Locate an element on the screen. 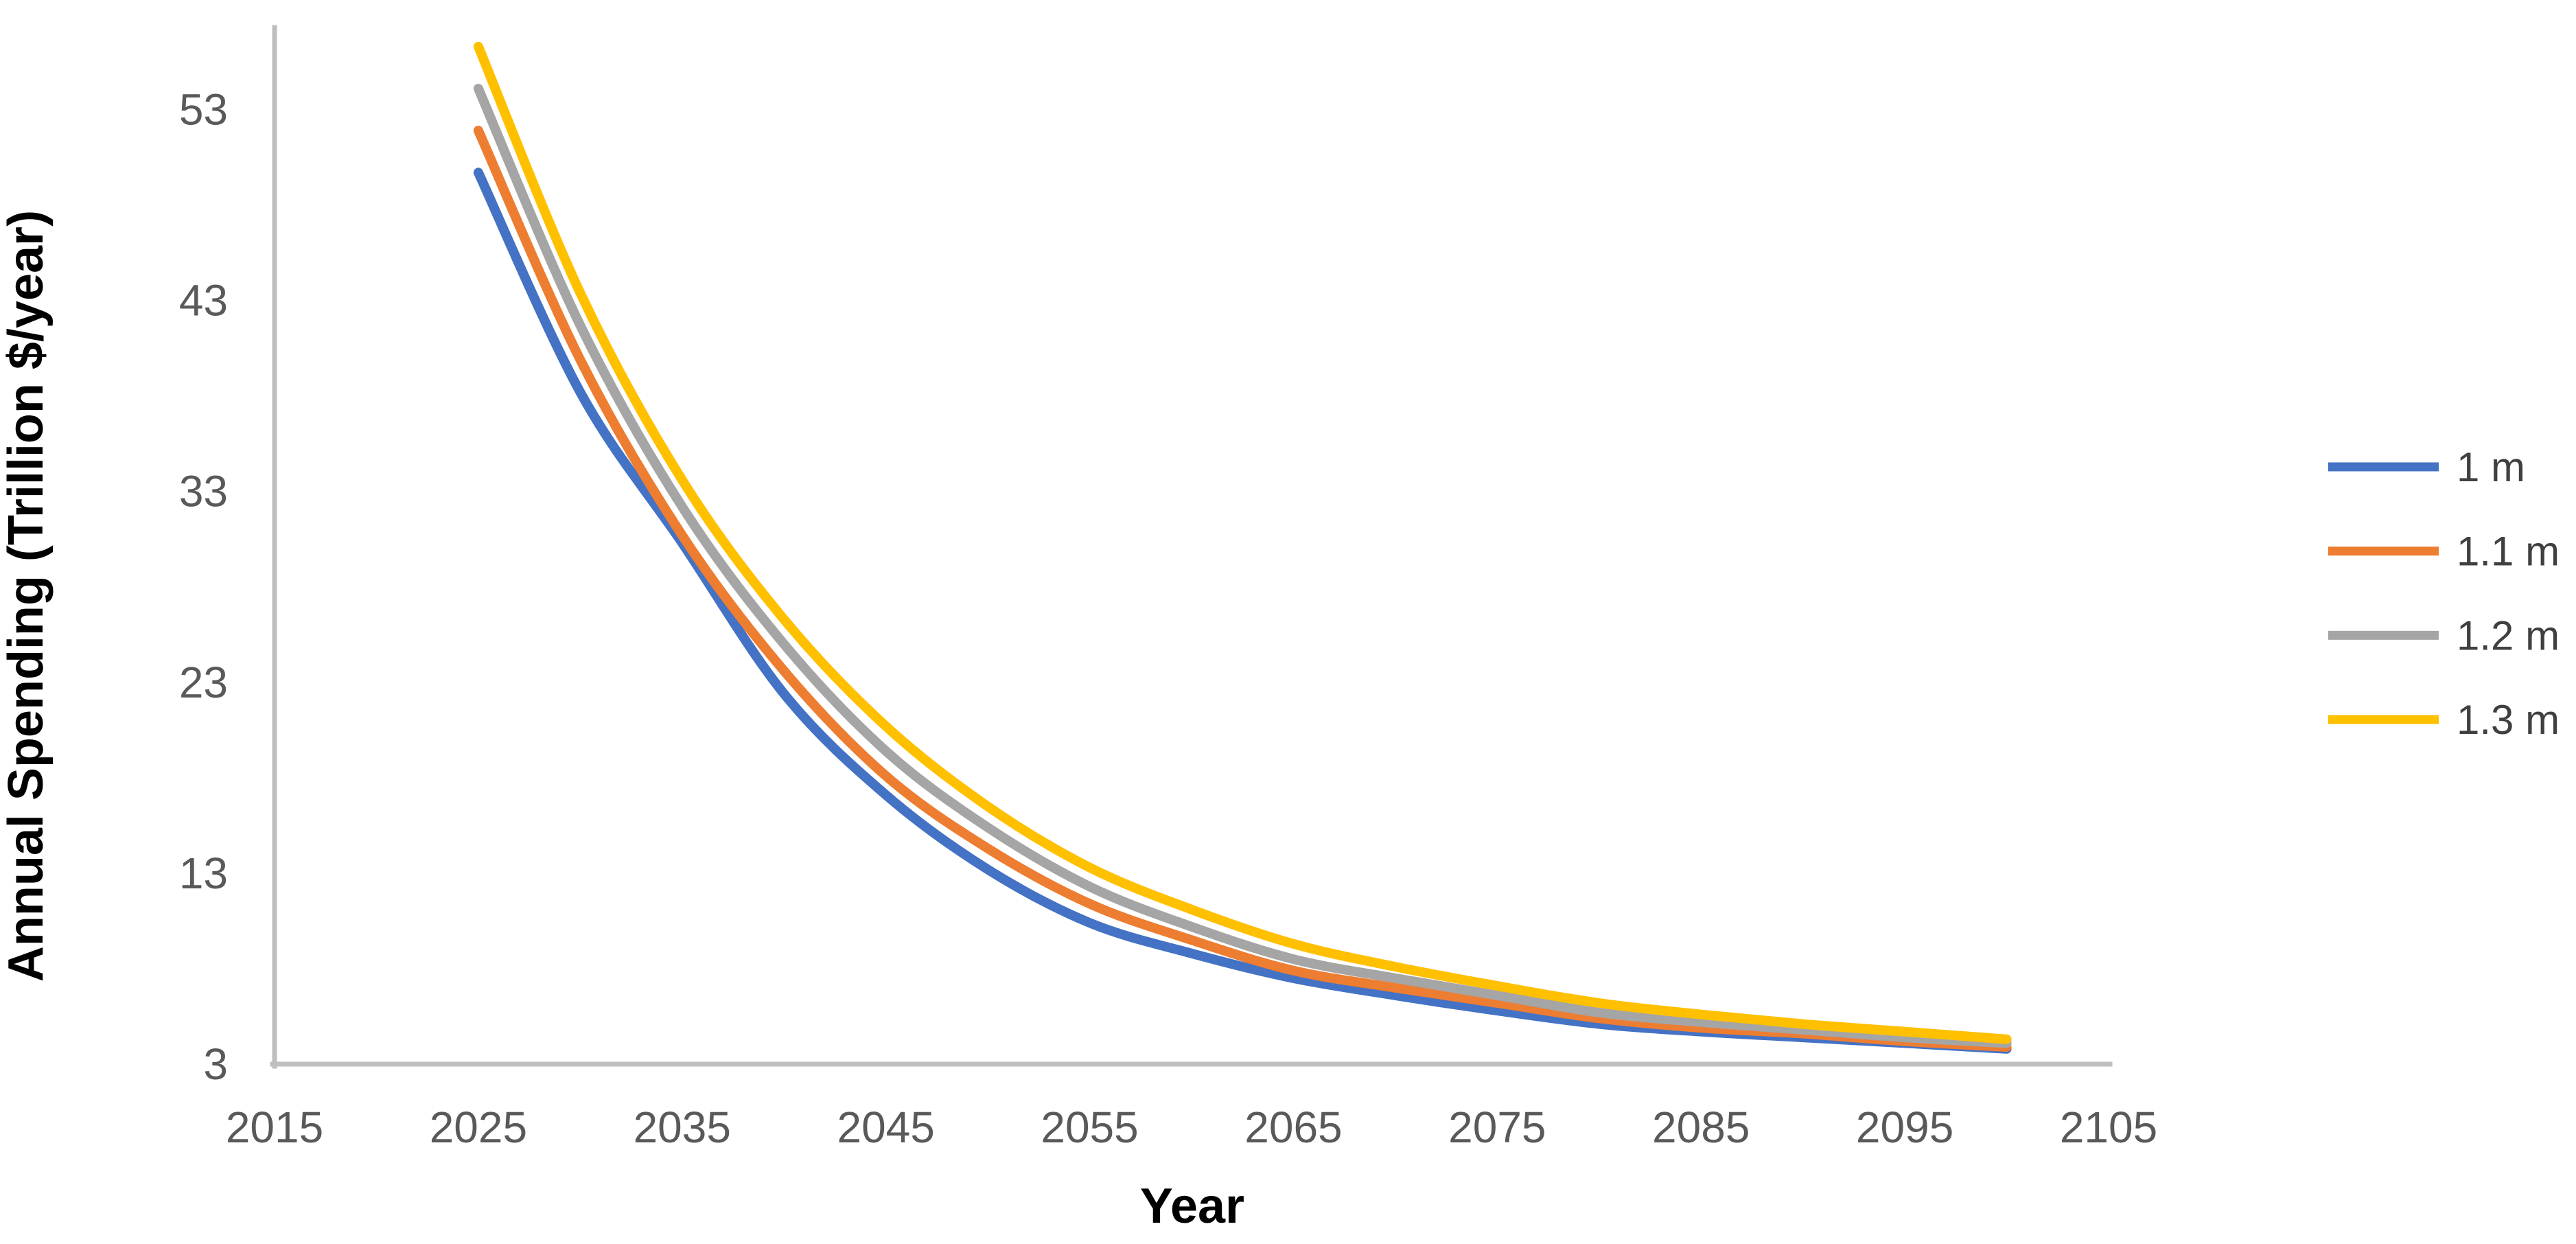 The image size is (2576, 1244). legend-item-1.1-m: 1.1 m is located at coordinates (2444, 552).